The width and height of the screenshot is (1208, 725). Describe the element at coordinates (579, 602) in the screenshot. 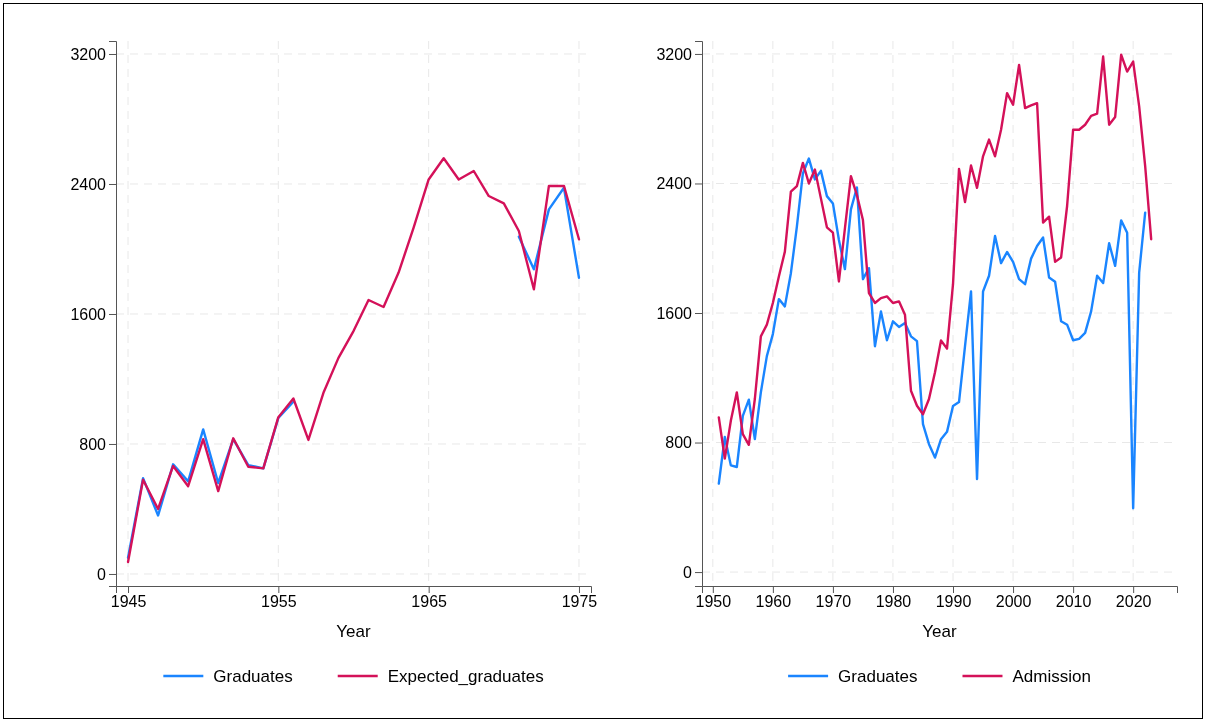

I see `x-tick-label: 1975` at that location.